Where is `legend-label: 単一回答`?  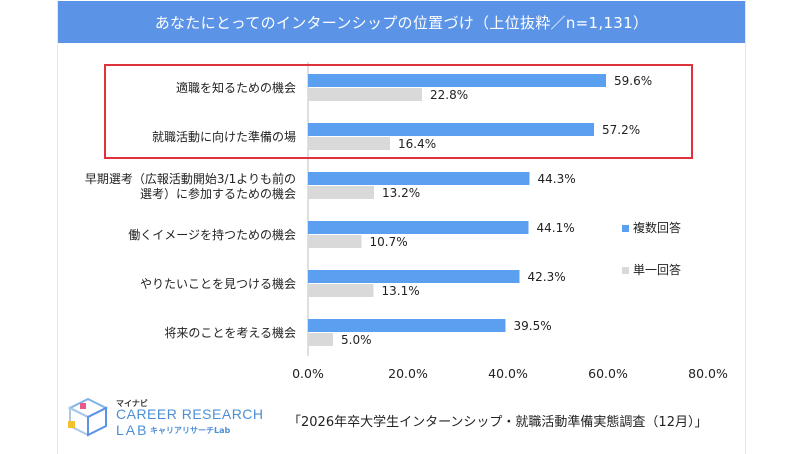 legend-label: 単一回答 is located at coordinates (657, 269).